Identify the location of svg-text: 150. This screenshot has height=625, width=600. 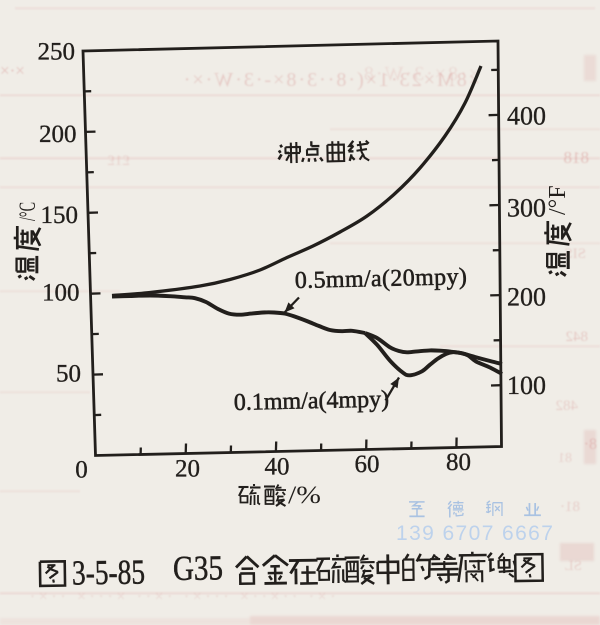
(60, 215).